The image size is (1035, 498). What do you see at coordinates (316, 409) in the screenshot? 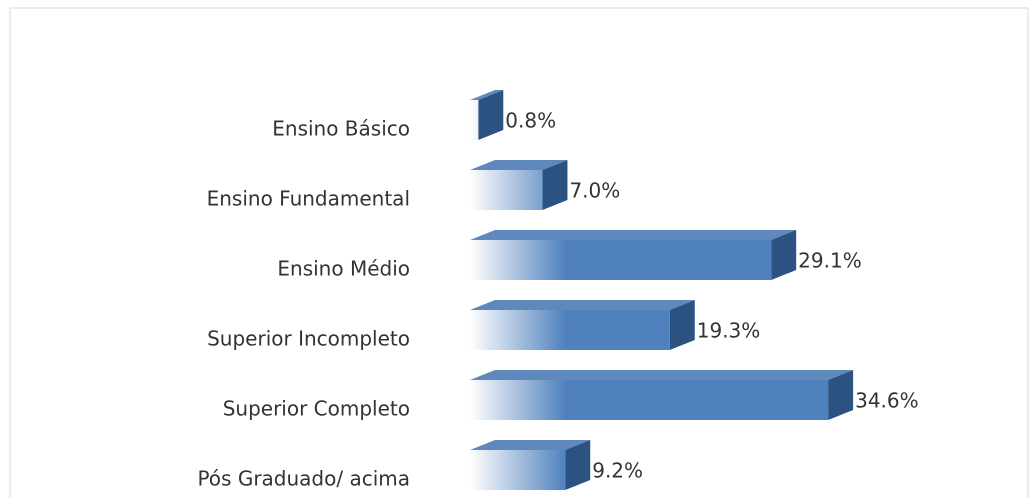
I see `category-label: Superior Completo` at bounding box center [316, 409].